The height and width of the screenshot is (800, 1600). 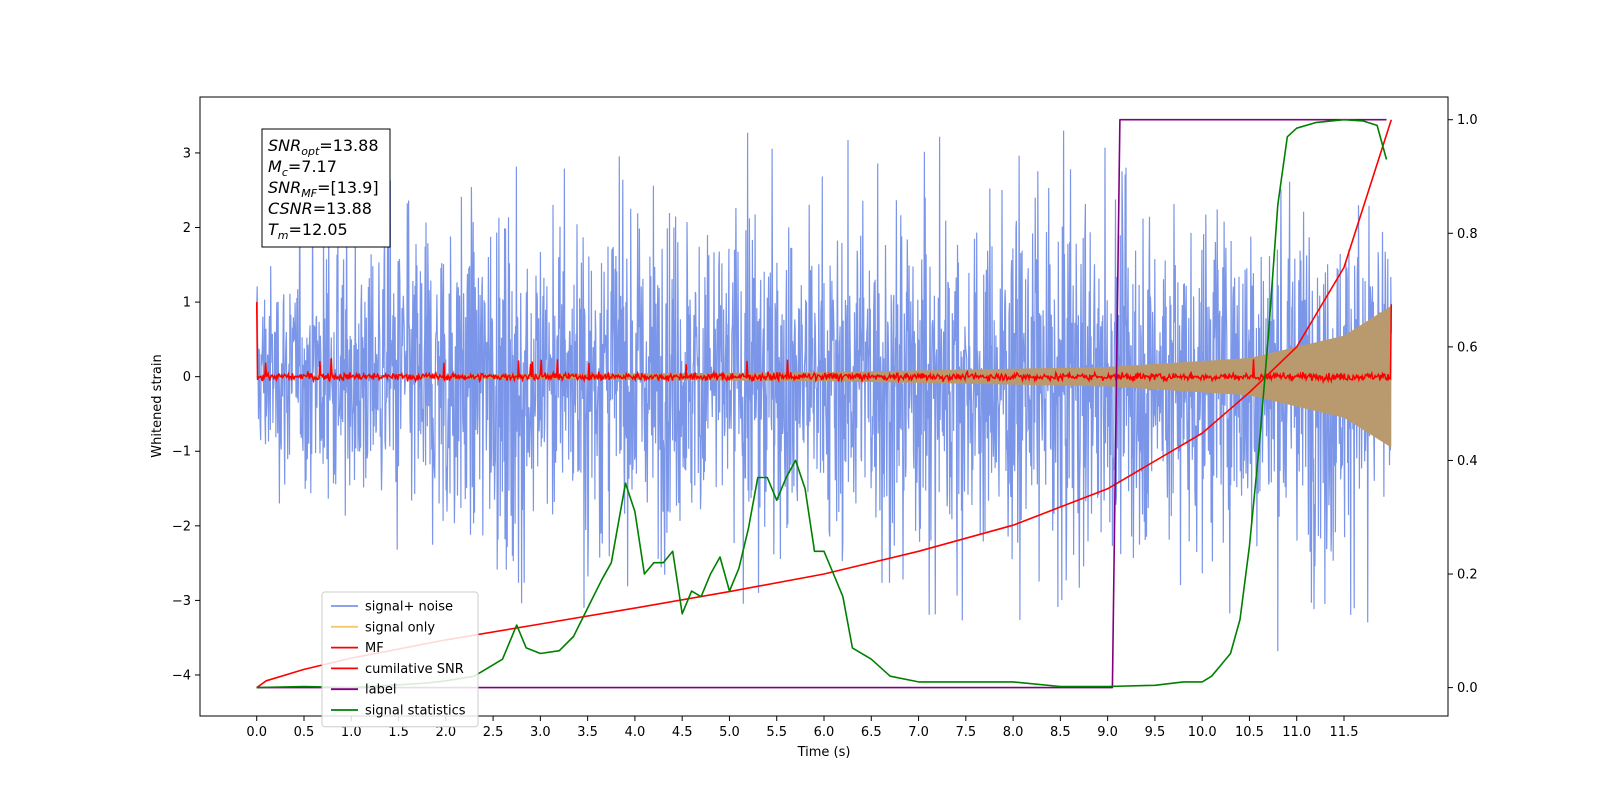 What do you see at coordinates (187, 377) in the screenshot?
I see `y-tick-label: 0` at bounding box center [187, 377].